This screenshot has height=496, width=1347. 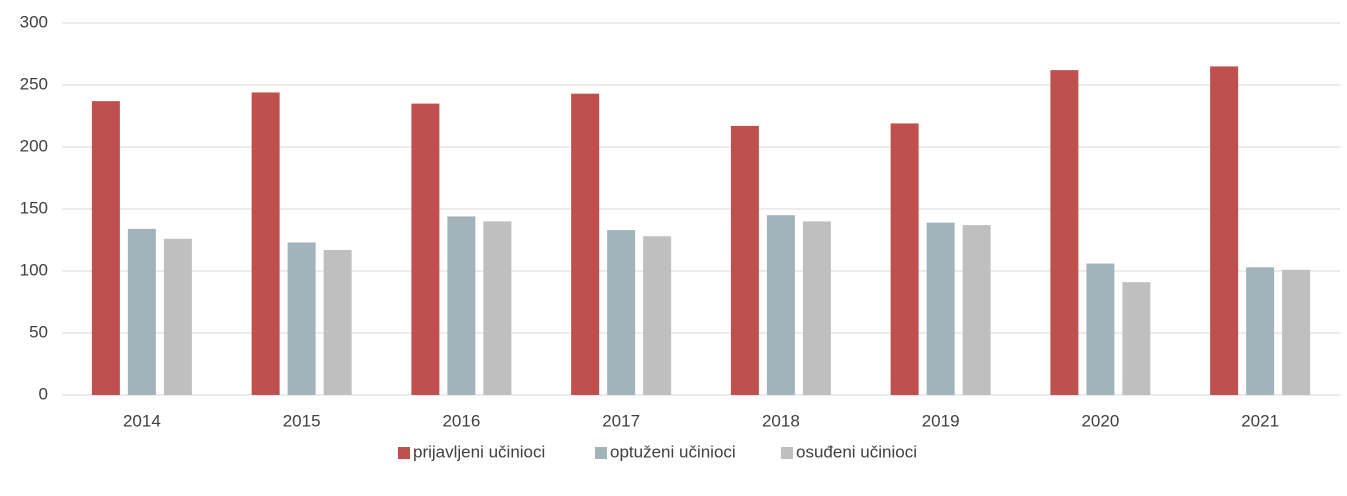 I want to click on x-tick-label: 2020, so click(x=1100, y=420).